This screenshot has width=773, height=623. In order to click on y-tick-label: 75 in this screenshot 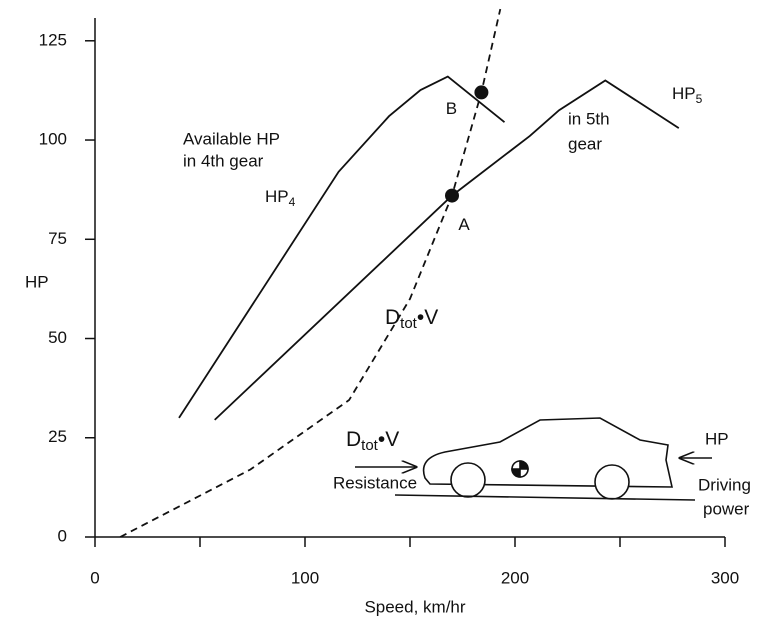, I will do `click(57, 238)`.